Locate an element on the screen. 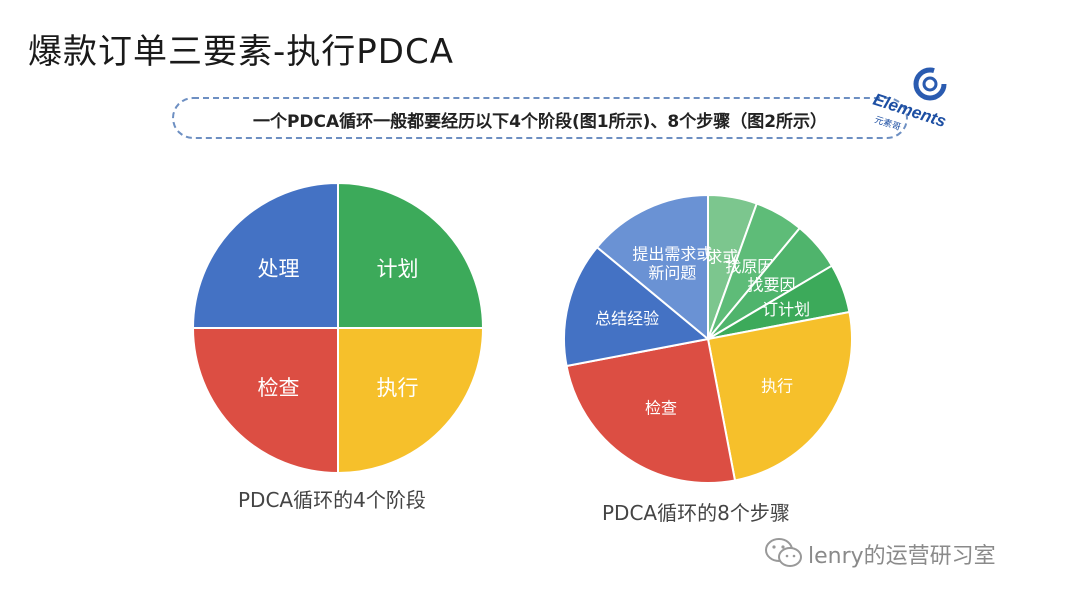  intro-banner: 一个PDCA循环一般都要经历以下4个阶段(图1所示)、8个步骤（图2所示） is located at coordinates (540, 118).